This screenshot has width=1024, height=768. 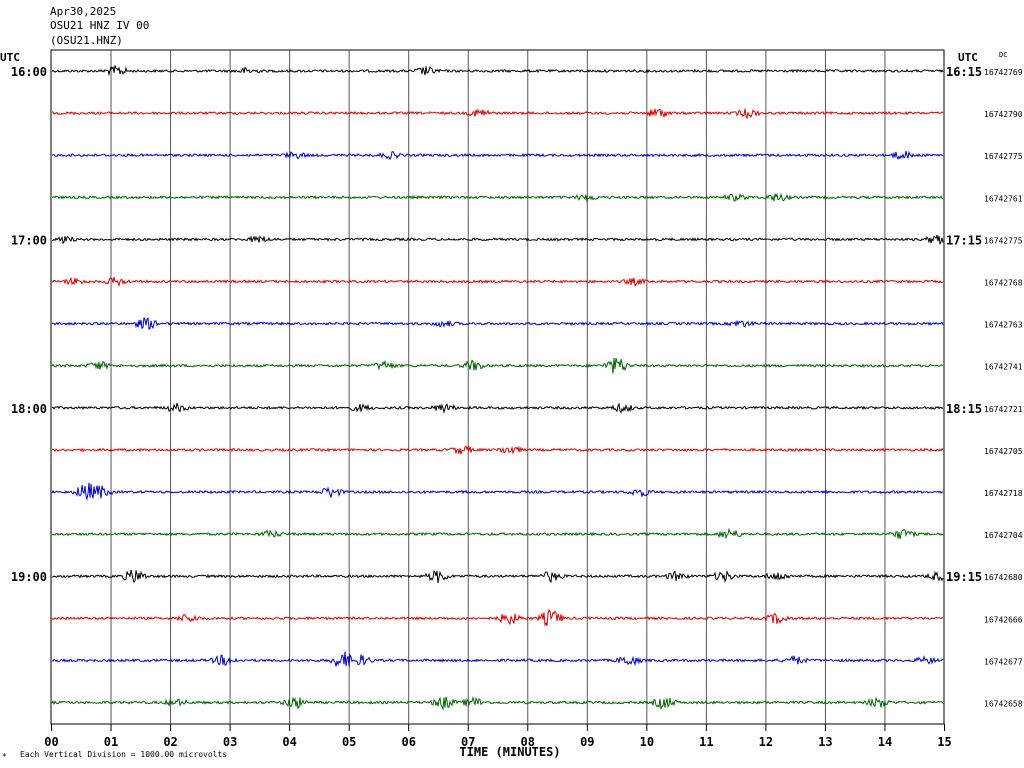 What do you see at coordinates (111, 742) in the screenshot?
I see `x-tick-label: 01` at bounding box center [111, 742].